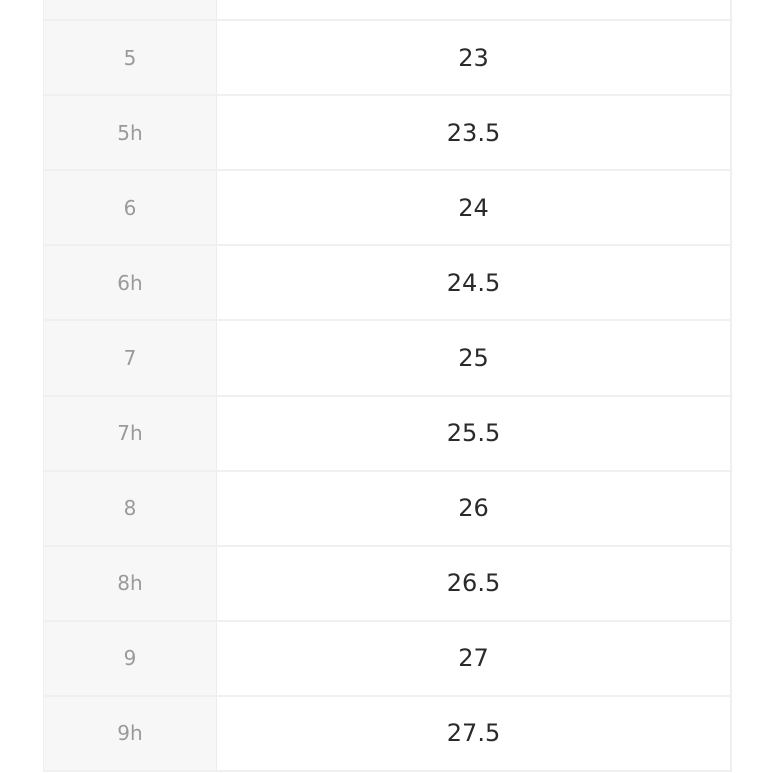  I want to click on table-row: 7 25, so click(387, 359).